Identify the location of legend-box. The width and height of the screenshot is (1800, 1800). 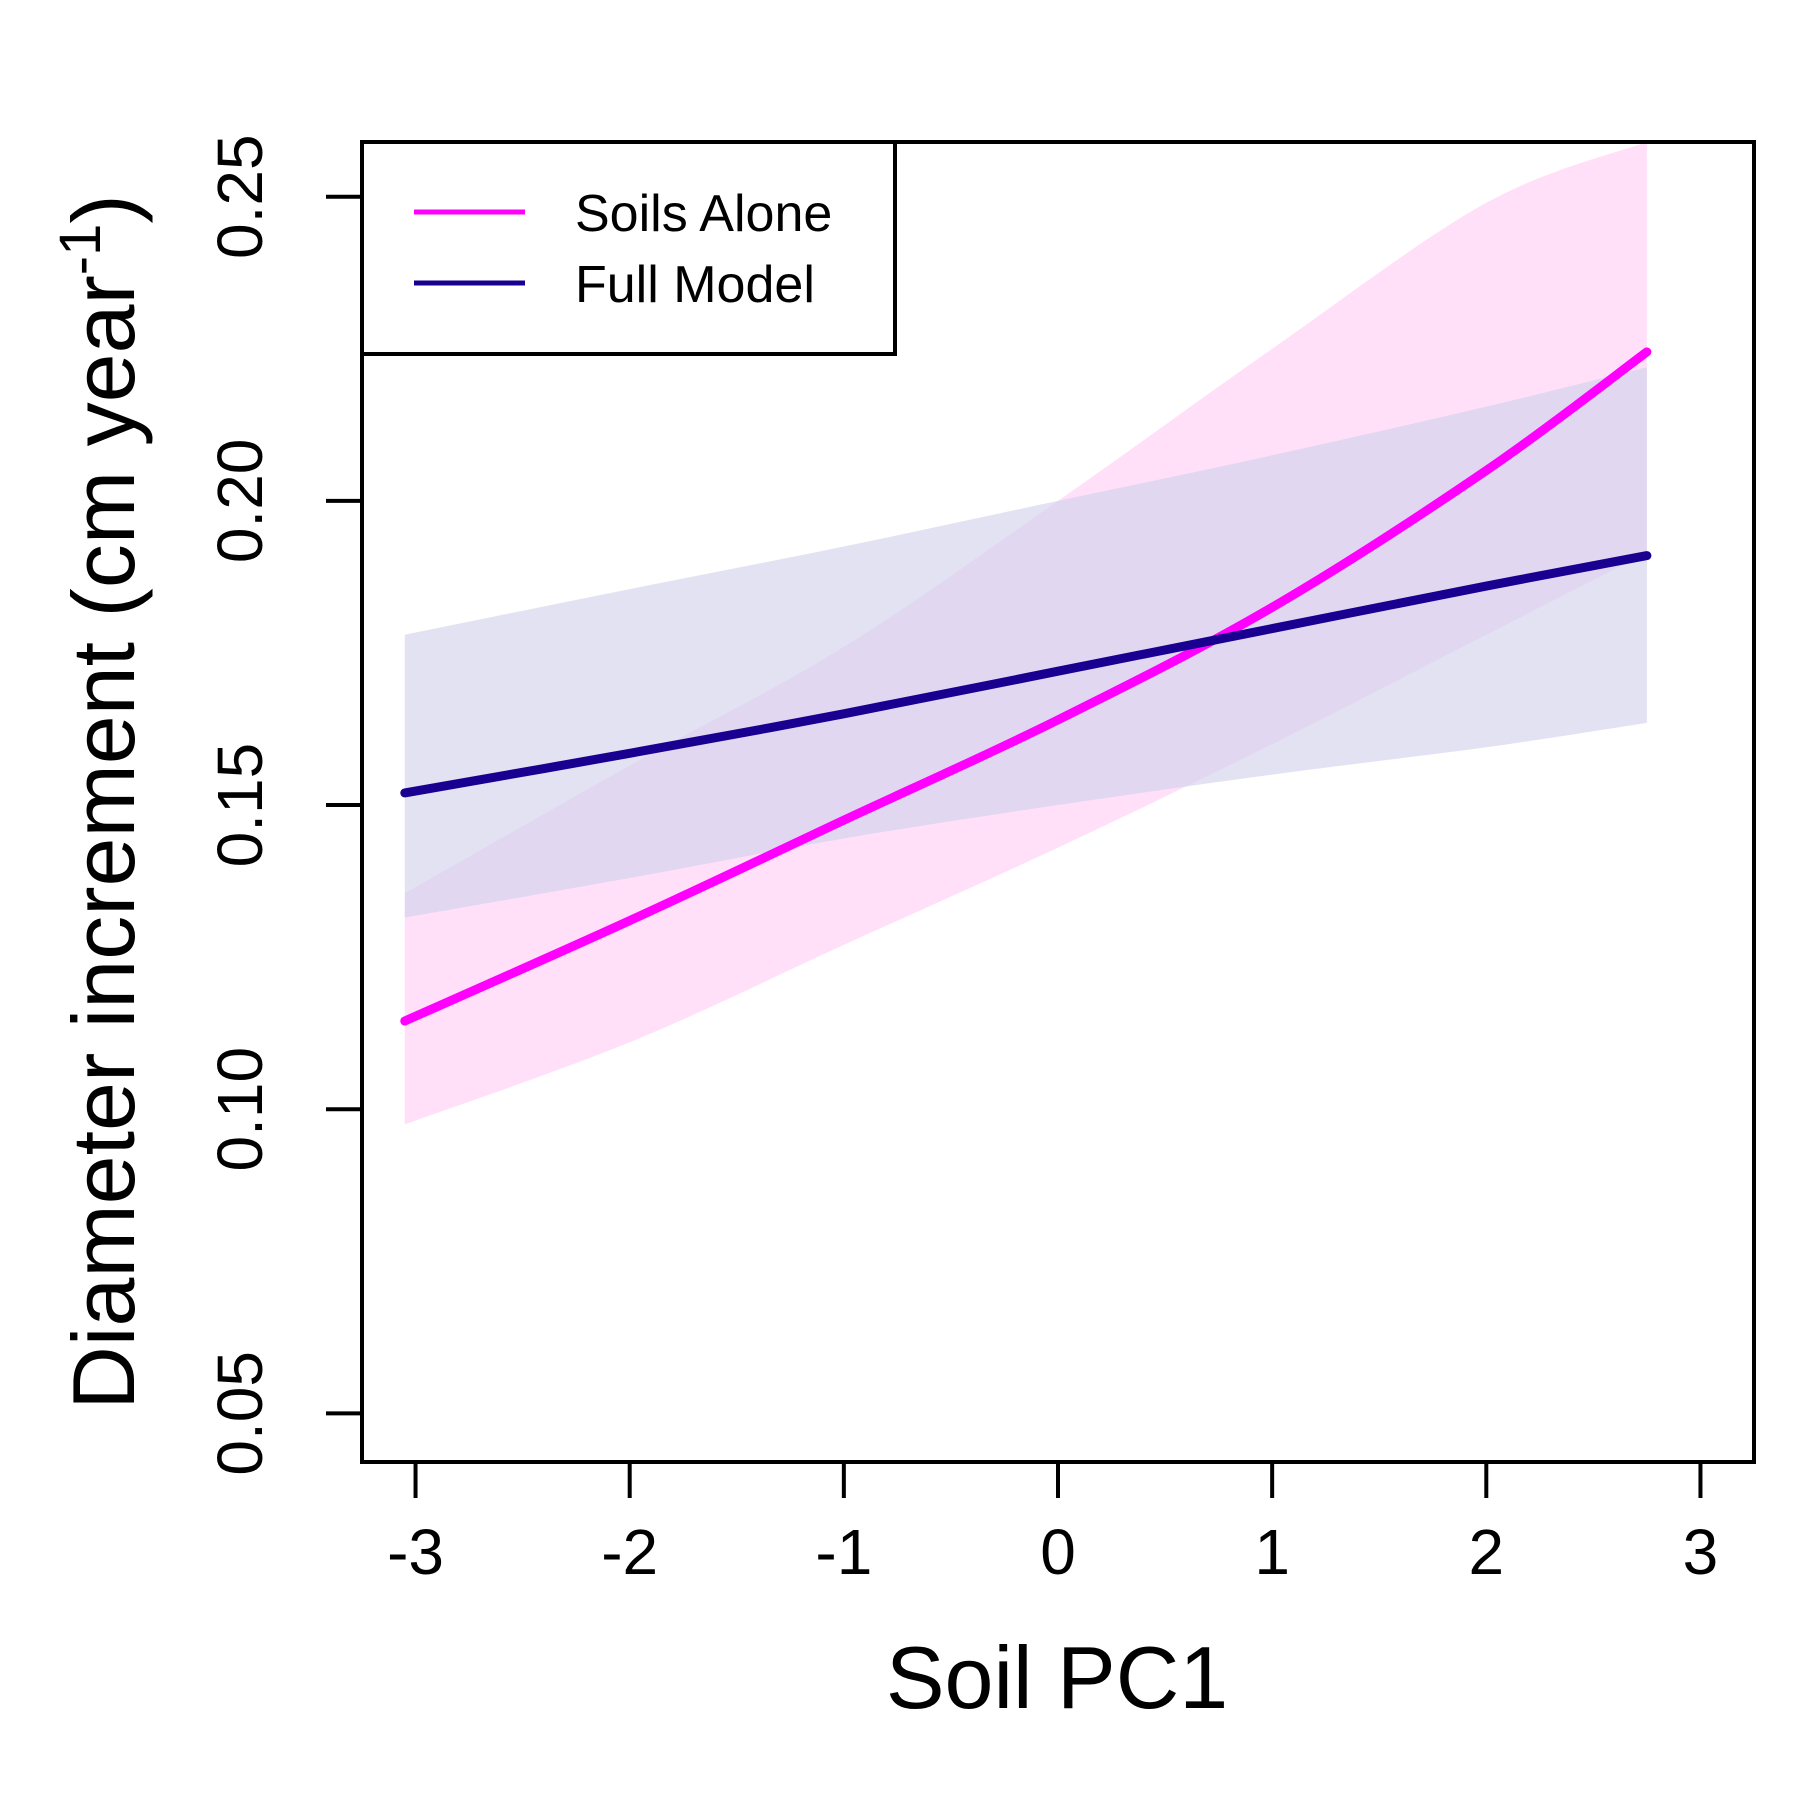
(628, 248).